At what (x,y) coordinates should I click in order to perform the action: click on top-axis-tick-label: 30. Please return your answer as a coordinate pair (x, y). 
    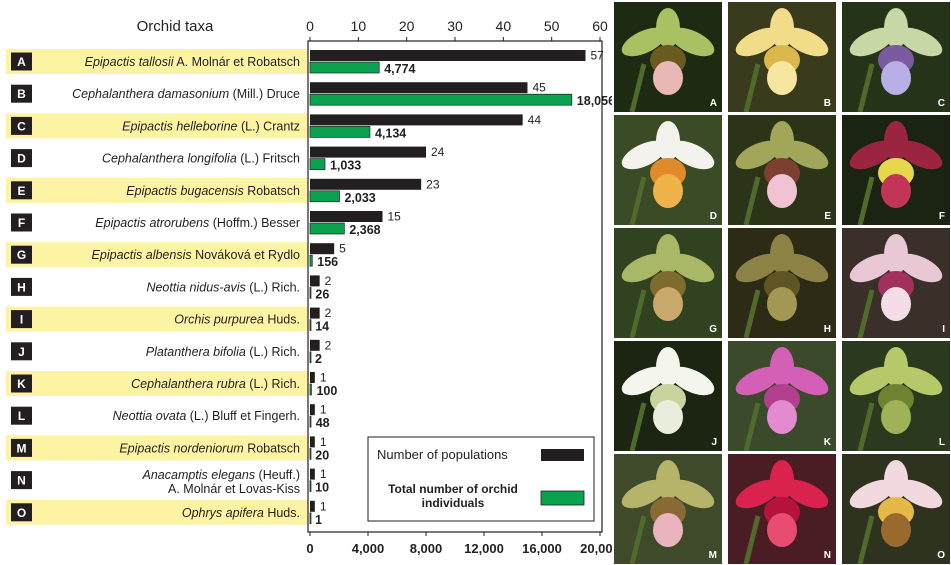
    Looking at the image, I should click on (455, 26).